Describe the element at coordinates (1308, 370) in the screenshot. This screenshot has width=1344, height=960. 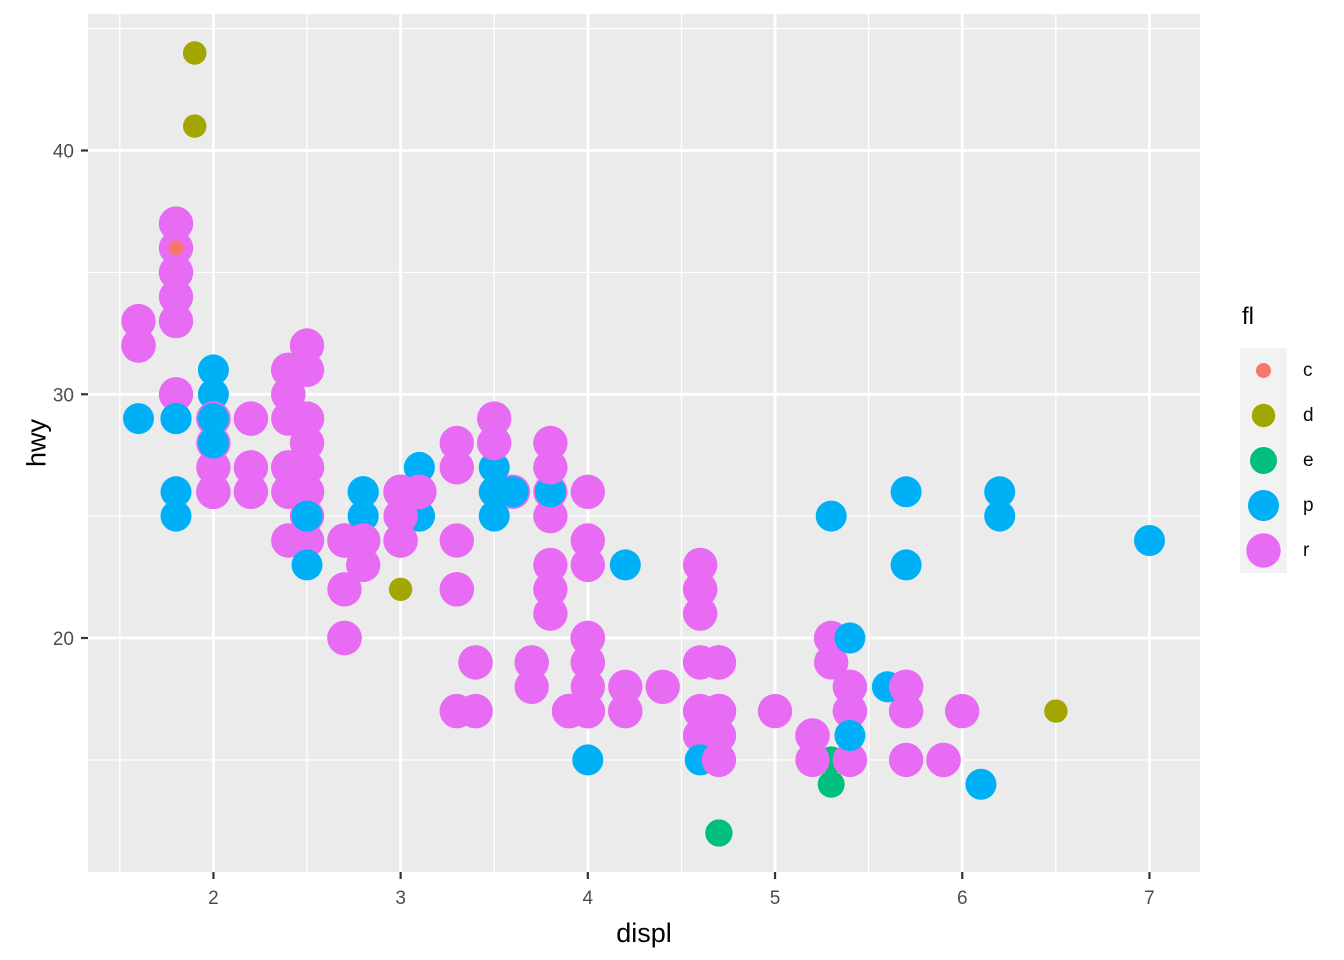
I see `legend-label: c` at that location.